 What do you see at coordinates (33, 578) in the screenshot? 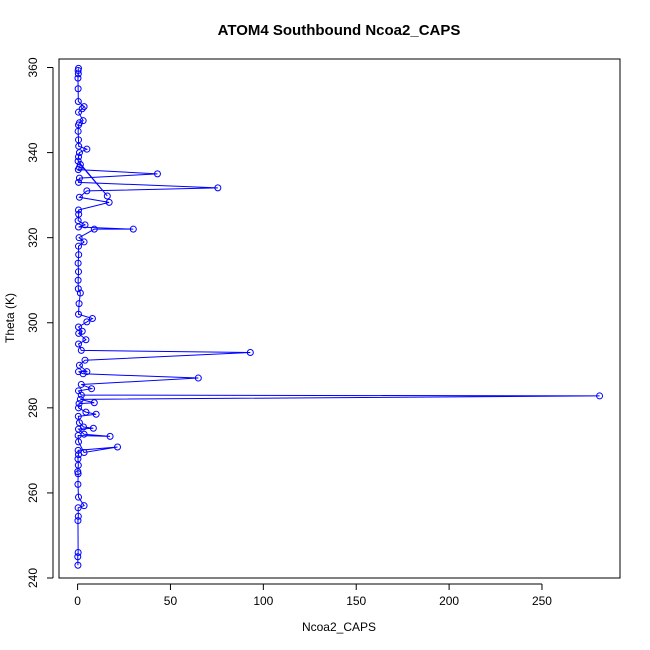
I see `y-tick-label: 240` at bounding box center [33, 578].